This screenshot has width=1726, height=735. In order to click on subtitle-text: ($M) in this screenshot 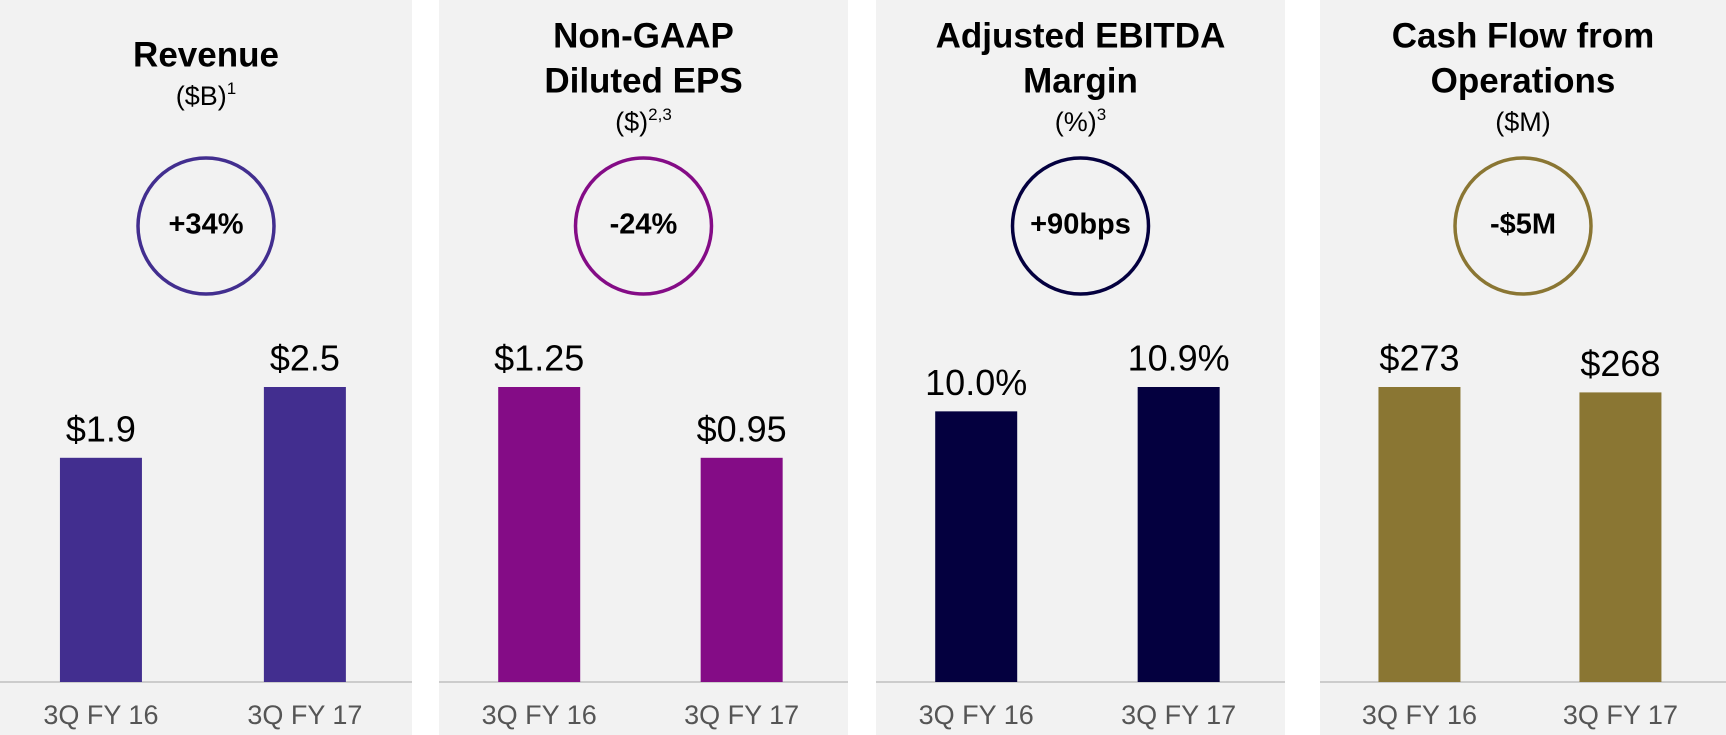, I will do `click(1523, 122)`.